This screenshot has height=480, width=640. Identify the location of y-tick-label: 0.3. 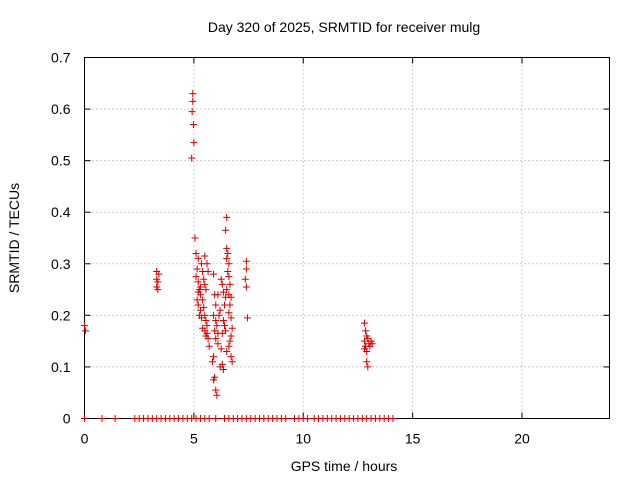
(61, 264).